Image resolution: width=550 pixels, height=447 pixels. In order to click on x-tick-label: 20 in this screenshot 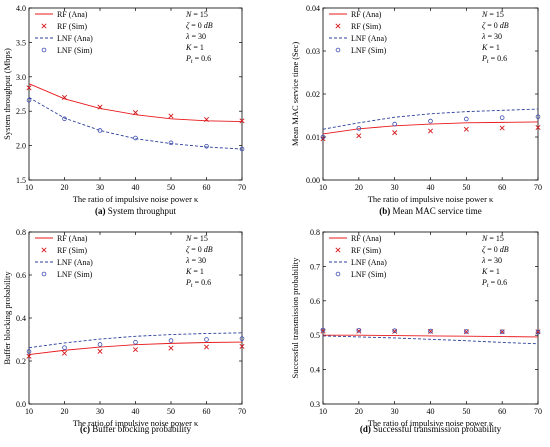, I will do `click(359, 187)`.